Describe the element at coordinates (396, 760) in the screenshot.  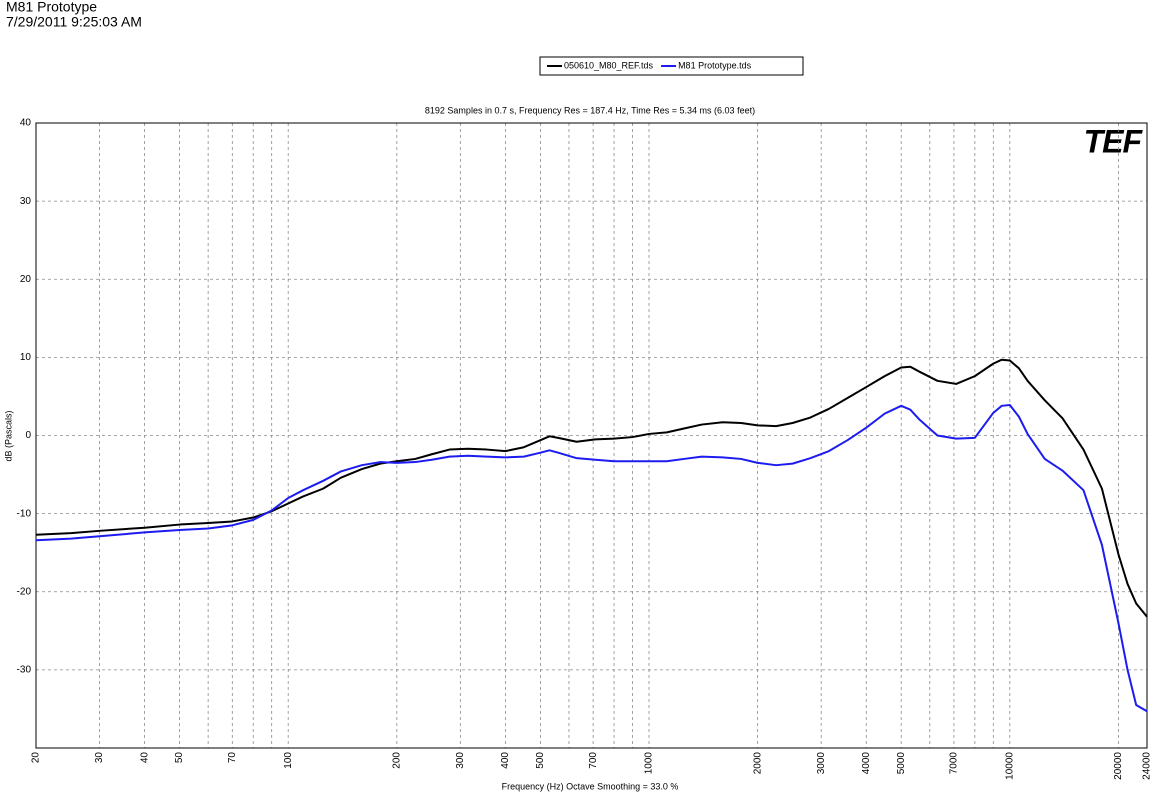
I see `x-tick-label: 200` at that location.